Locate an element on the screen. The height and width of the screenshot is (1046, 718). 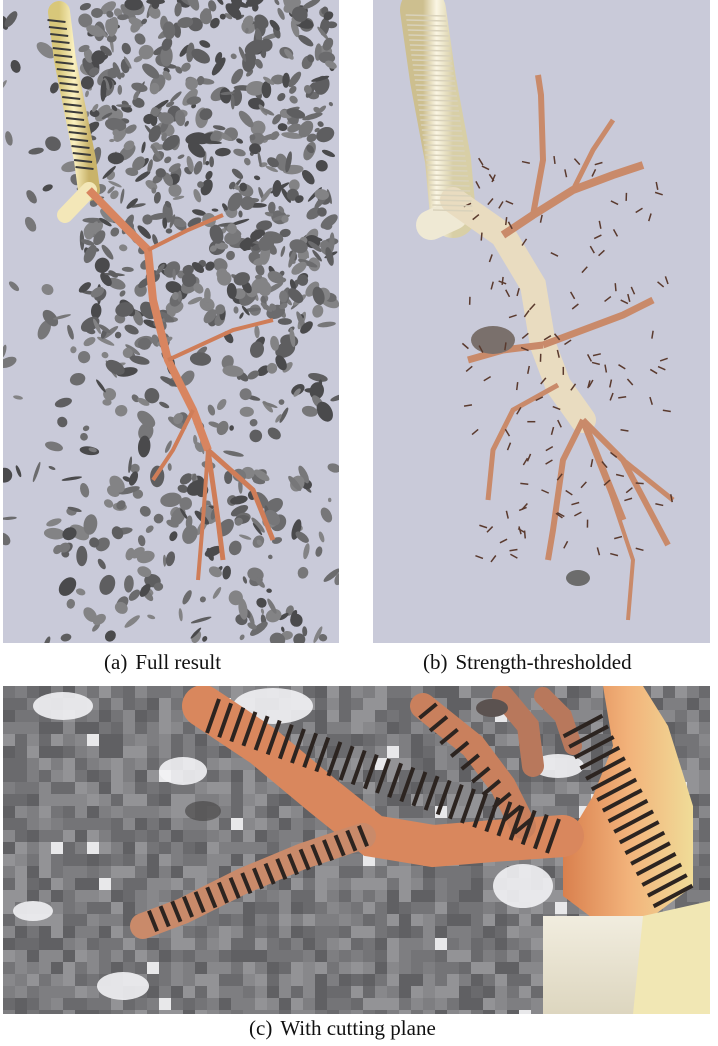
caption-label: (b) is located at coordinates (435, 662).